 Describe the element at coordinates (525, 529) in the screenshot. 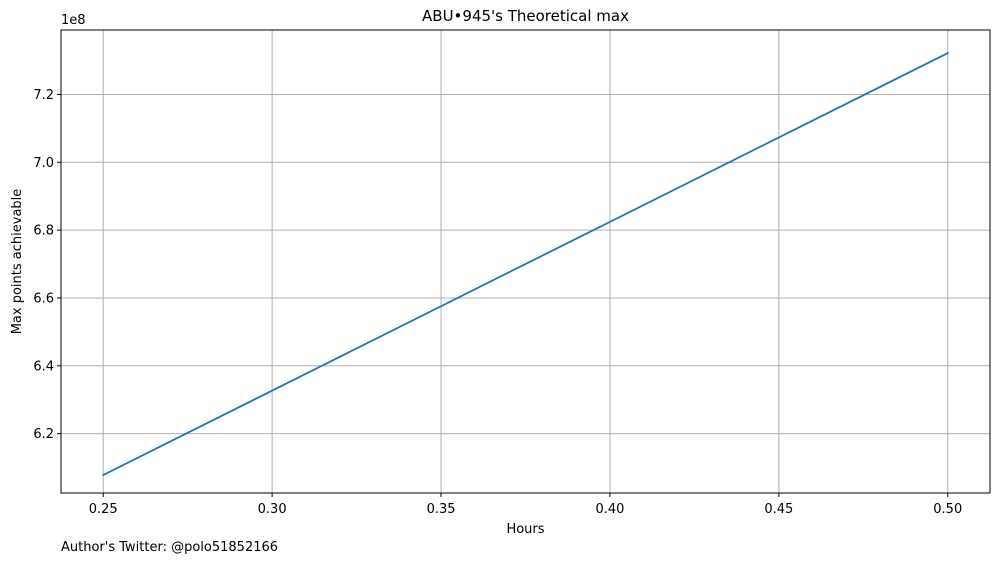

I see `x-axis-label: Hours` at that location.